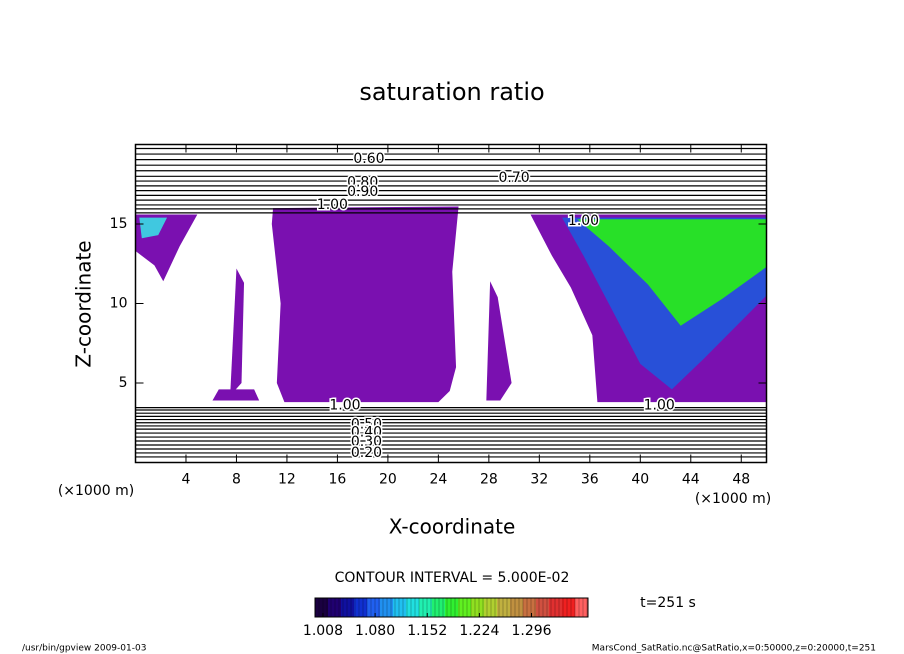 The height and width of the screenshot is (654, 904). I want to click on contour-interval: CONTOUR INTERVAL = 5.000E-02, so click(452, 578).